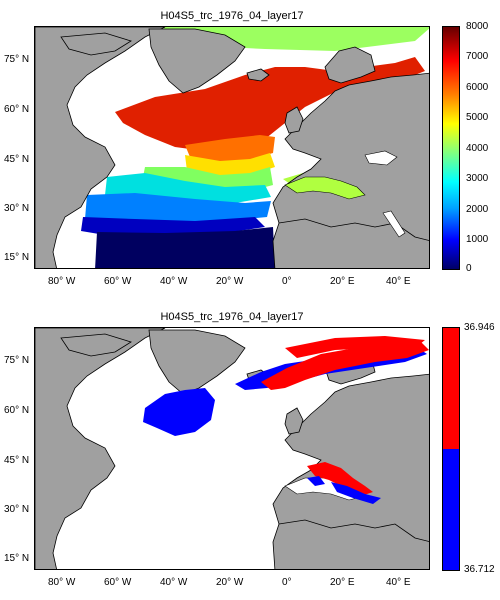 This screenshot has width=500, height=600. I want to click on field-red-north, so click(345, 365).